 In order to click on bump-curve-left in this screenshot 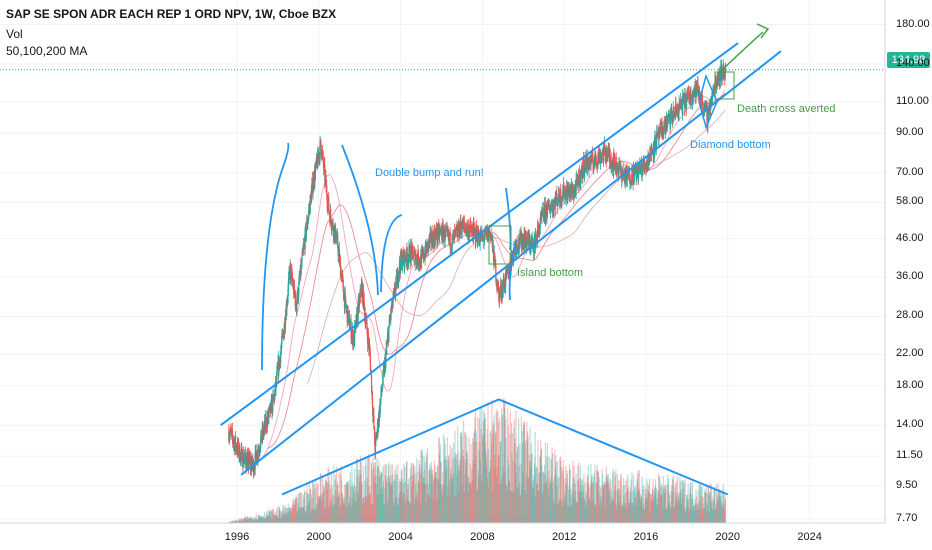, I will do `click(275, 256)`.